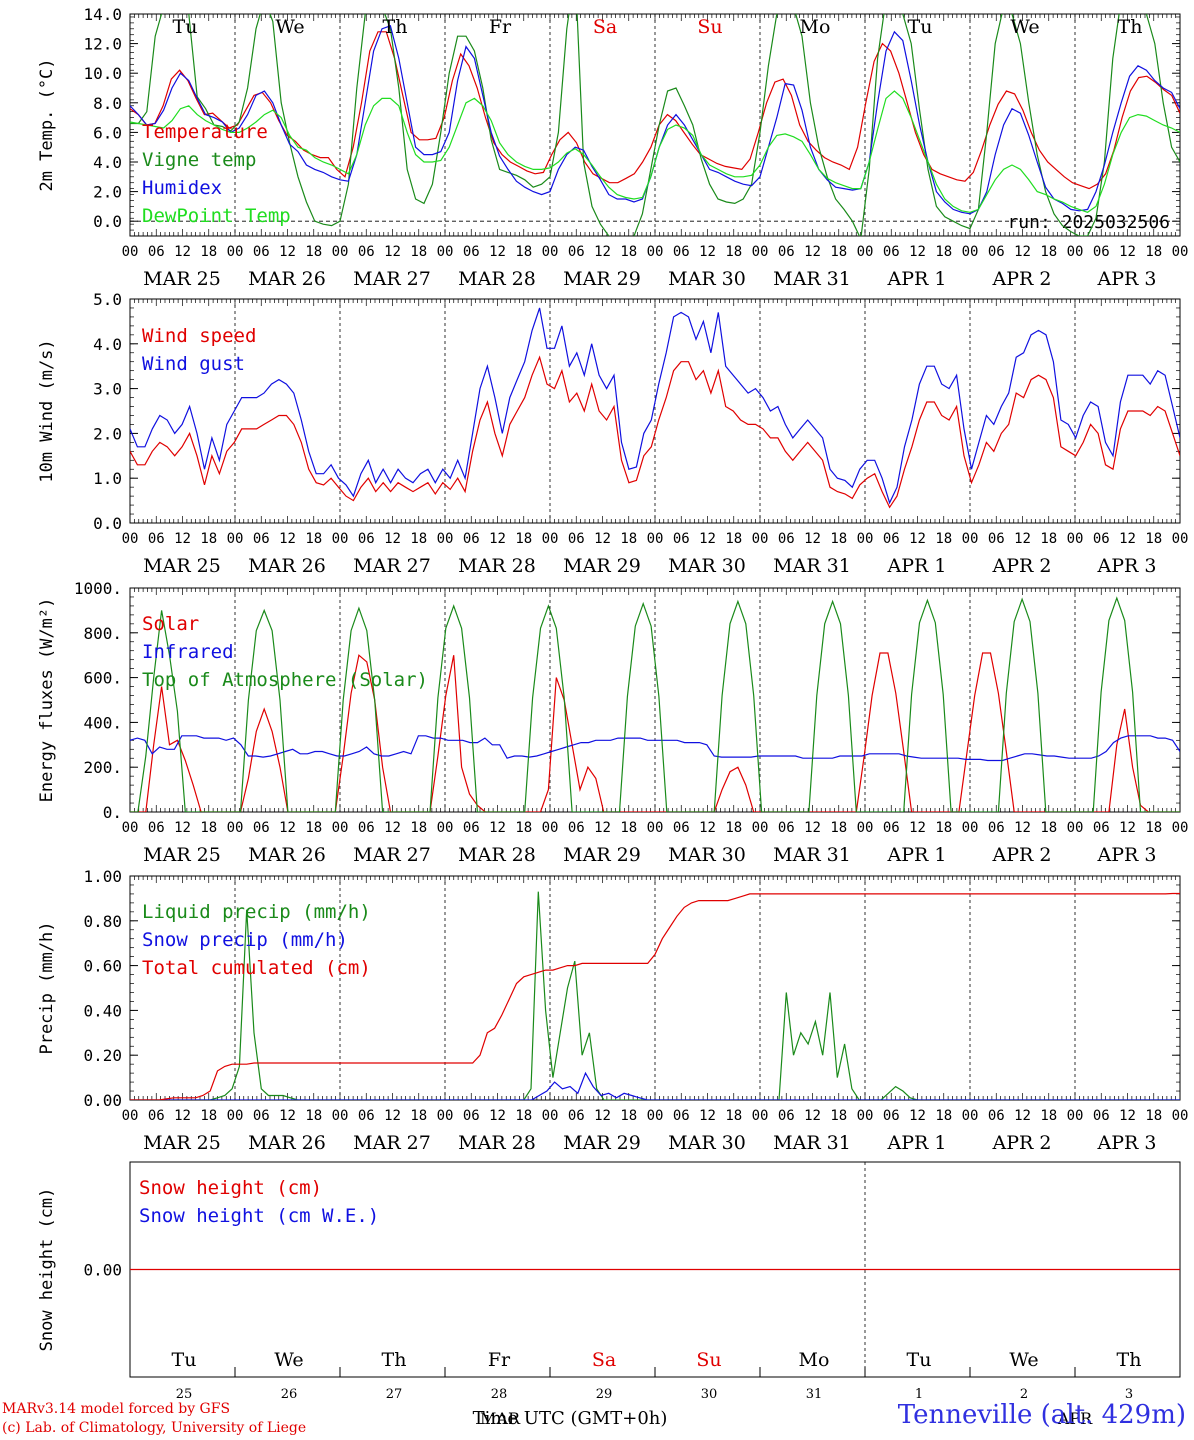 This screenshot has height=1440, width=1194. What do you see at coordinates (102, 966) in the screenshot?
I see `y-tick-label: 0.60` at bounding box center [102, 966].